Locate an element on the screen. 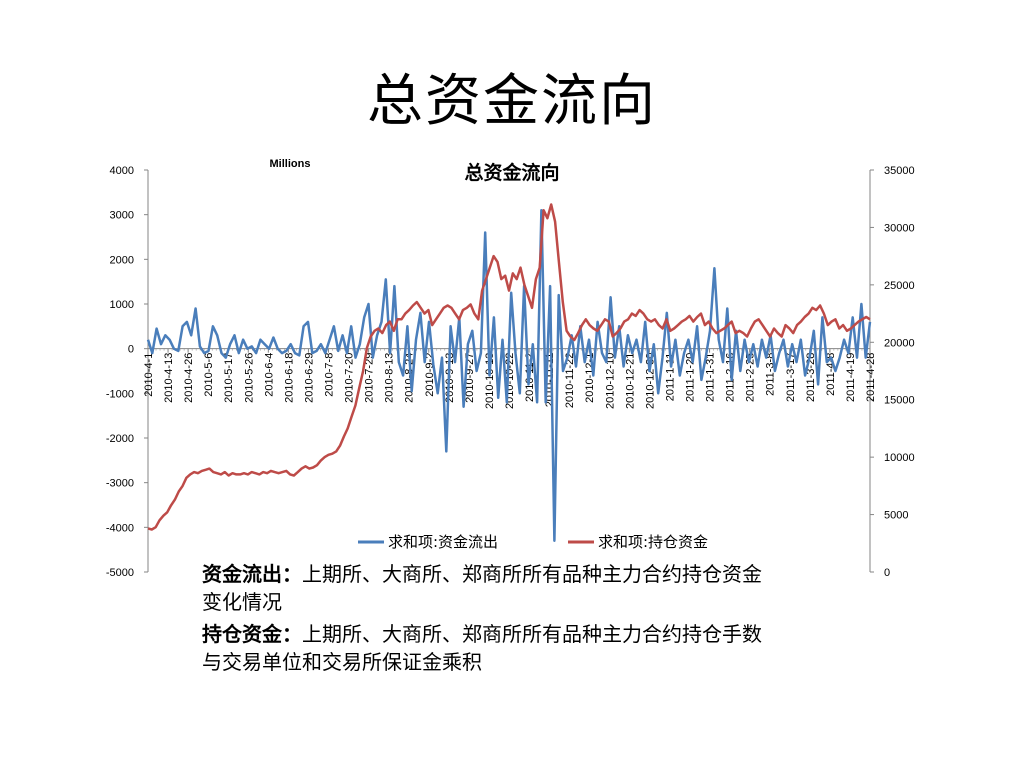 The height and width of the screenshot is (768, 1024). left-tick-label: -1000 is located at coordinates (120, 394).